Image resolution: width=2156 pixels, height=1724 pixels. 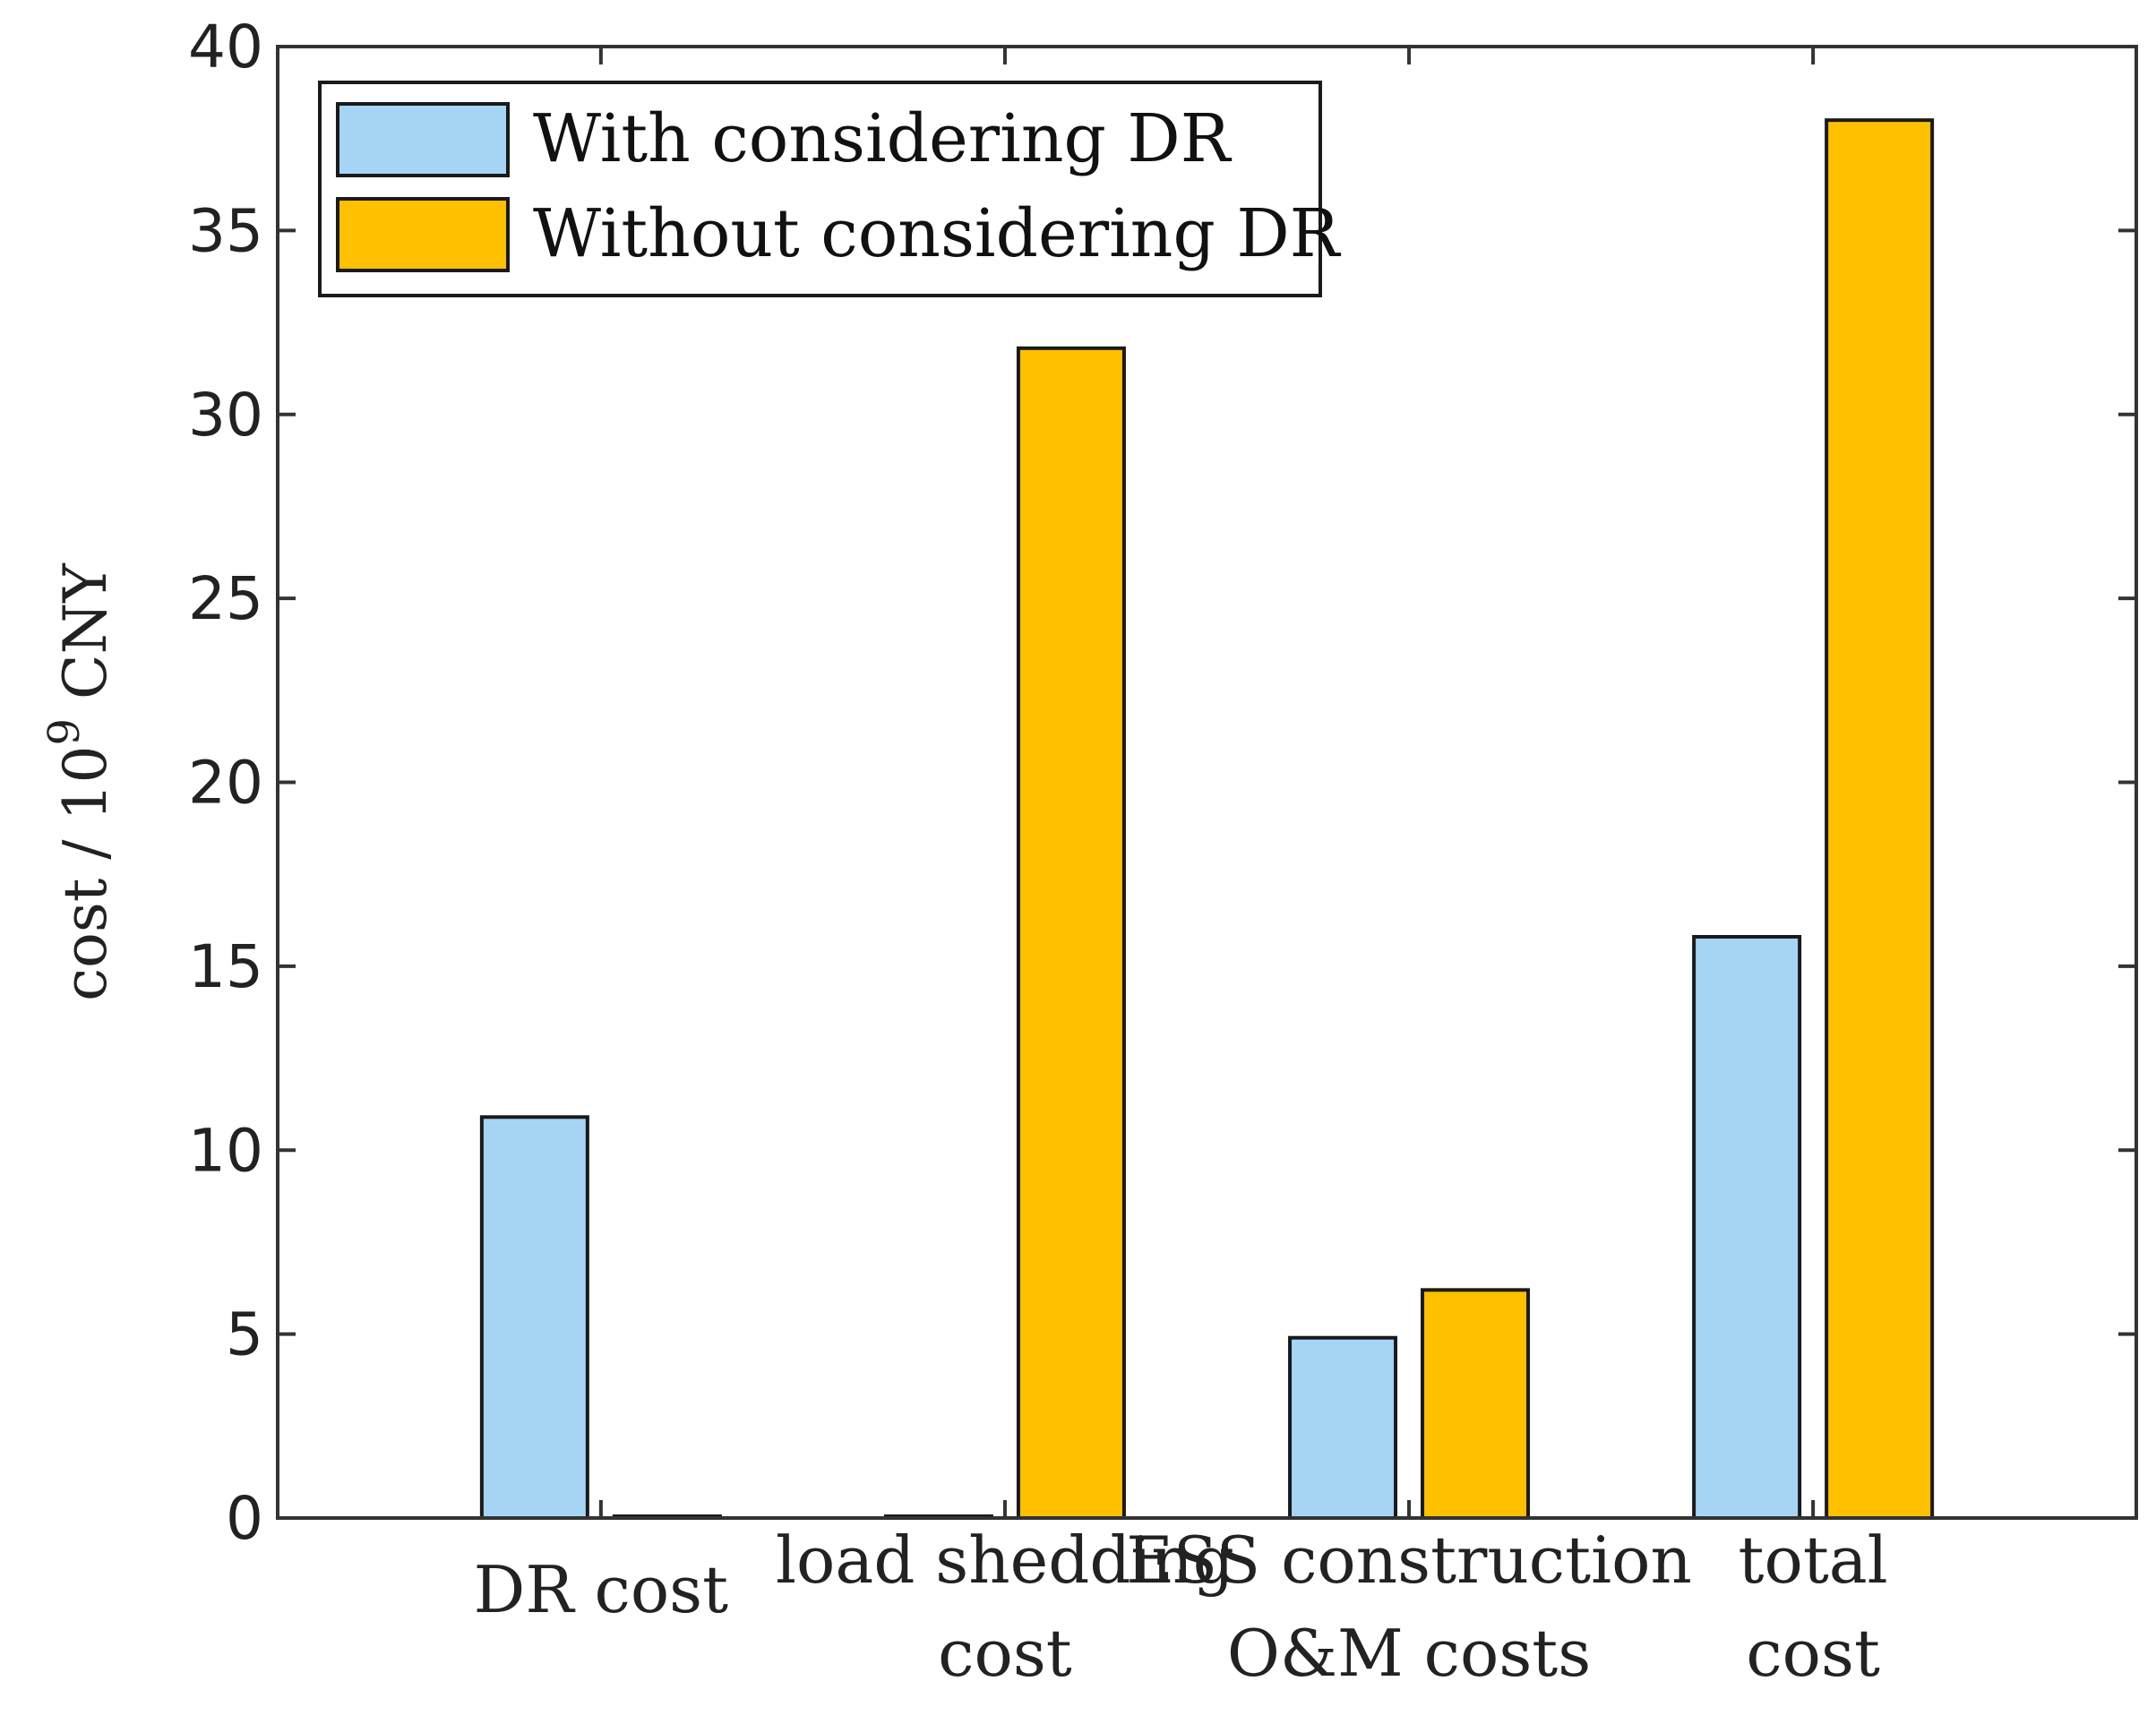 What do you see at coordinates (85, 874) in the screenshot?
I see `y-axis-label-prefix: cost / 10` at bounding box center [85, 874].